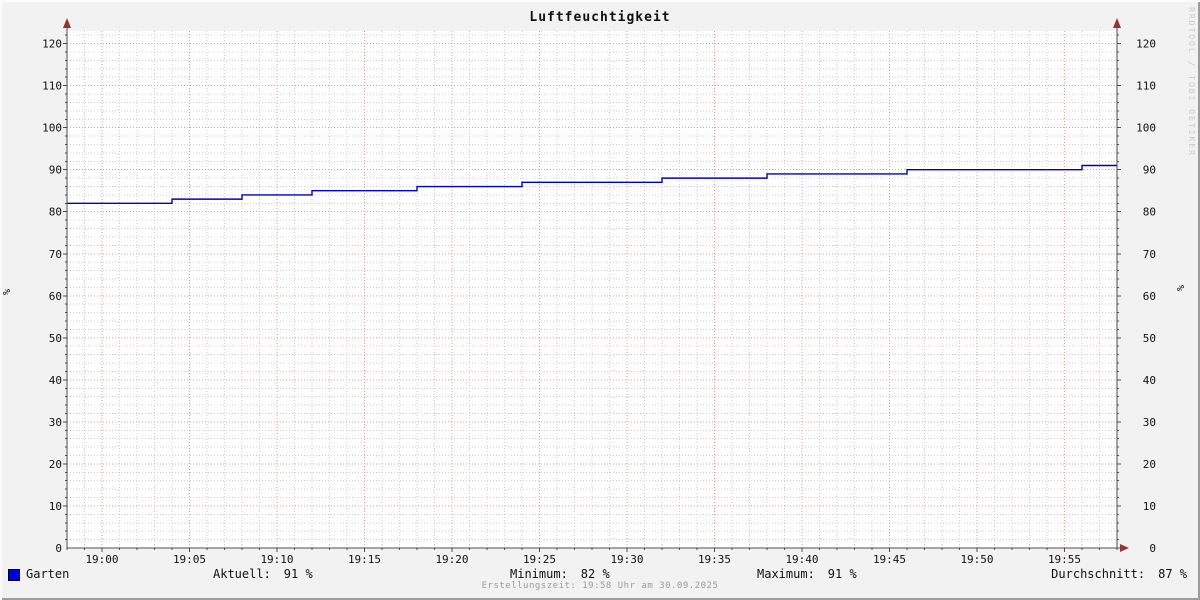 This screenshot has height=600, width=1200. I want to click on rrdtool-watermark: RRDTOOL / TOBI OETIKER, so click(1191, 82).